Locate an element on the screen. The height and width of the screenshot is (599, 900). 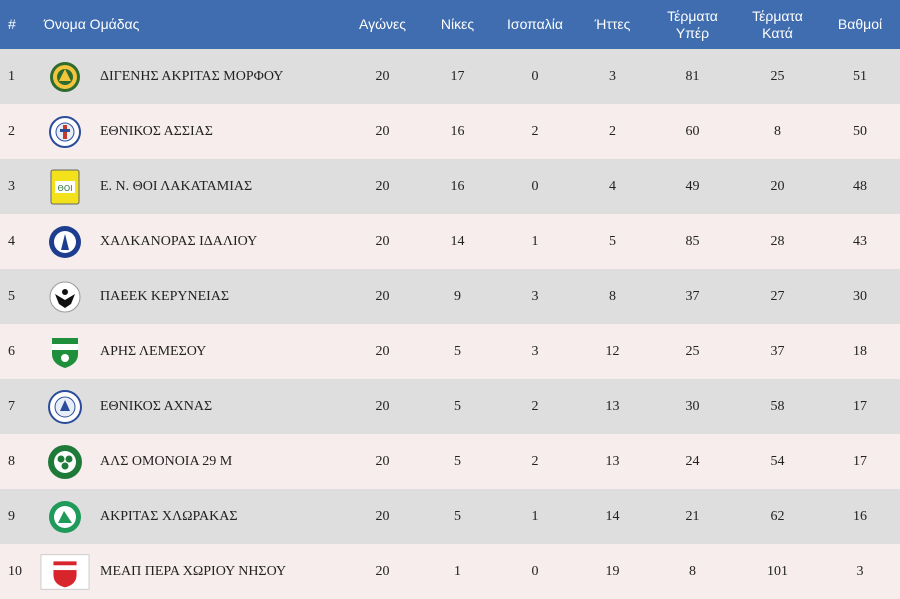
position-cell: 10 is located at coordinates (15, 571).